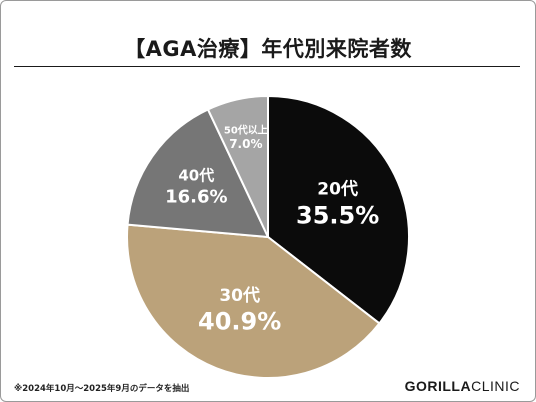  Describe the element at coordinates (268, 49) in the screenshot. I see `chart-title: 【AGA治療】年代別来院者数` at that location.